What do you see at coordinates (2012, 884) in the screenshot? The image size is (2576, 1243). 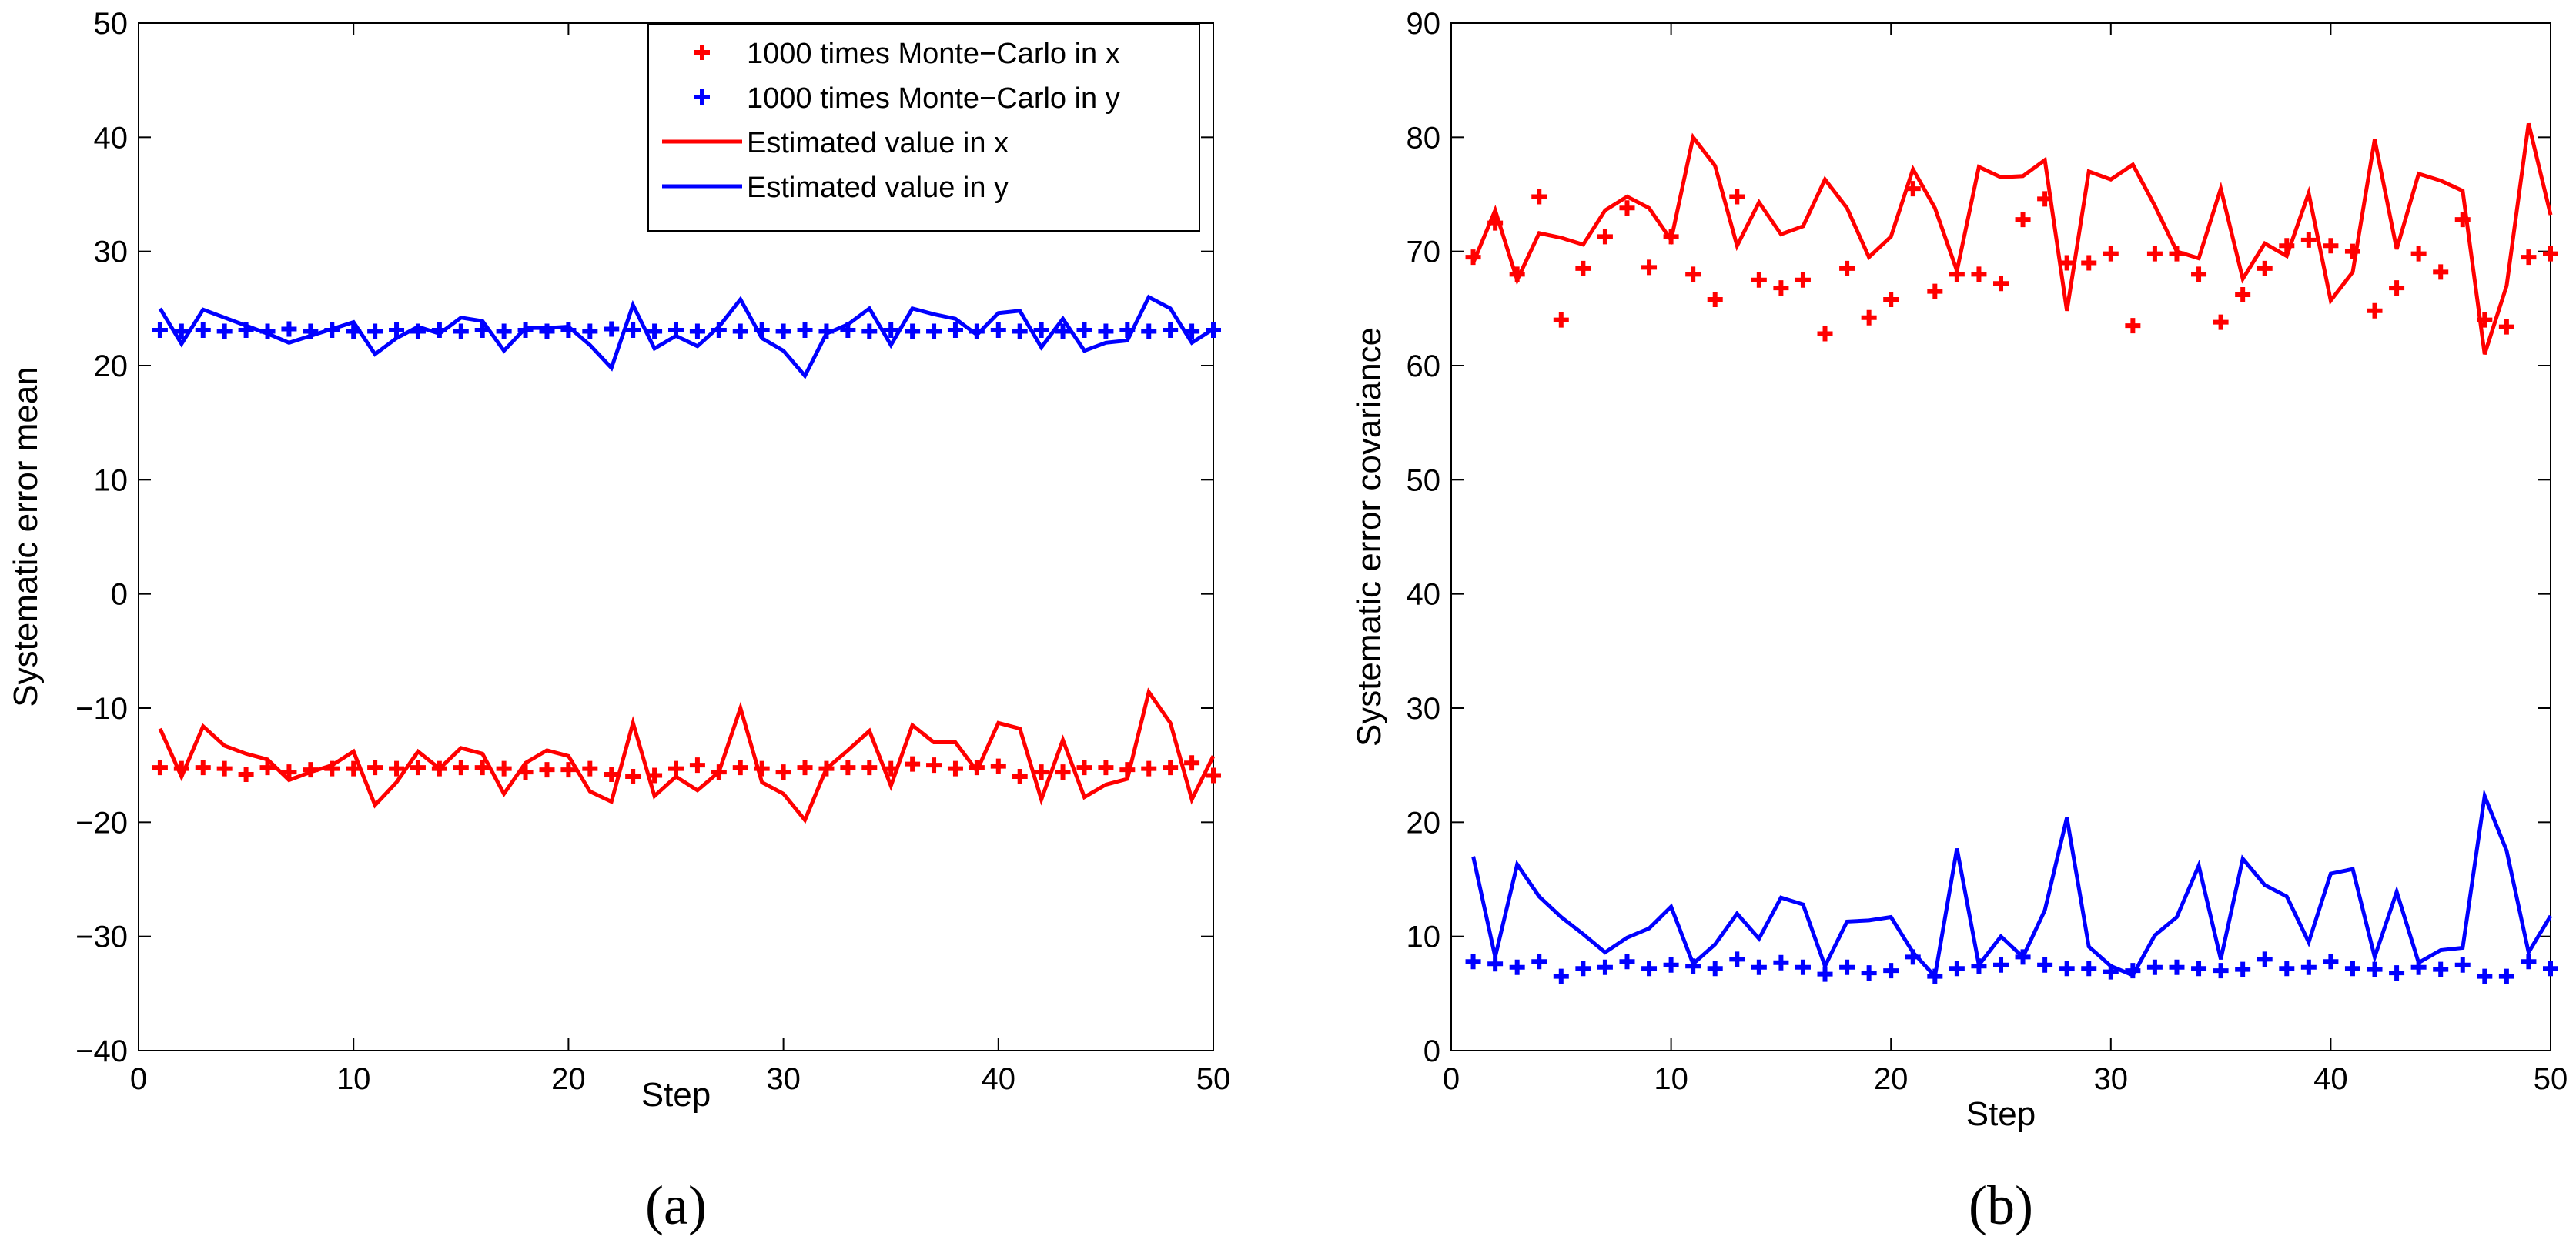 I see `series-4-line` at bounding box center [2012, 884].